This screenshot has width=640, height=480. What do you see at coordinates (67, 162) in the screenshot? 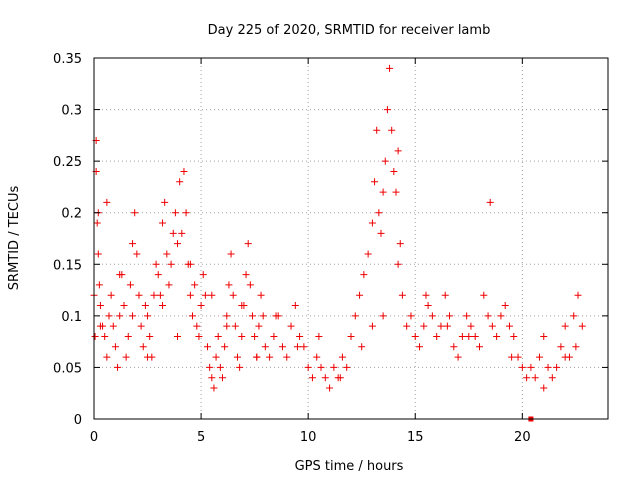
I see `y-tick-label: 0.25` at bounding box center [67, 162].